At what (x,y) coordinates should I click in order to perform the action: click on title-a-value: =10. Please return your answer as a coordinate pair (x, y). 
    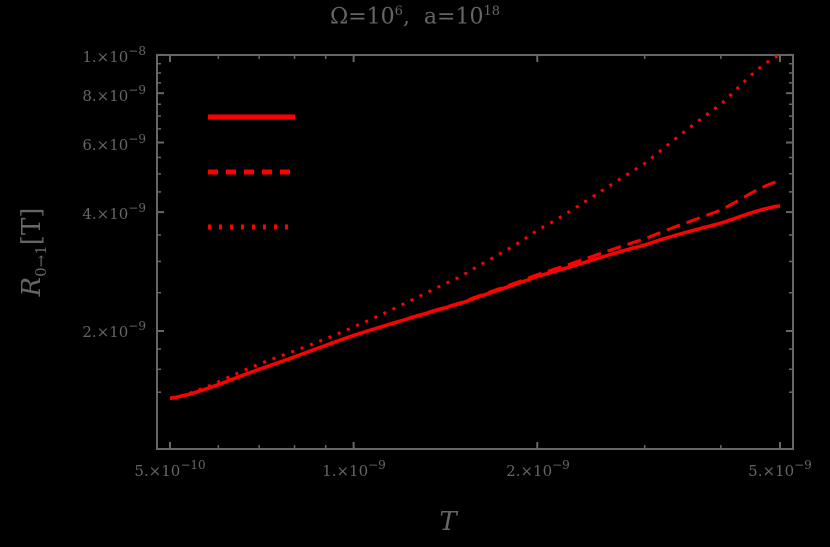
    Looking at the image, I should click on (460, 17).